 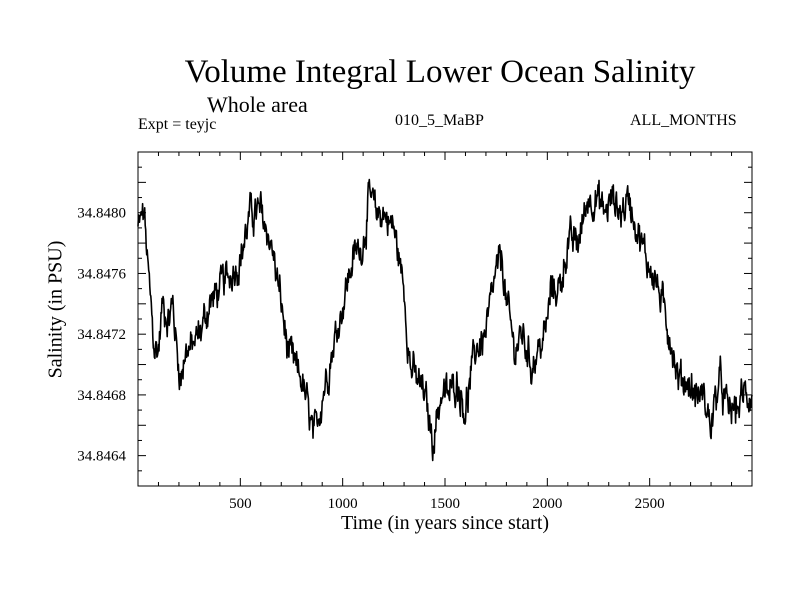 I want to click on months-label: ALL_MONTHS, so click(x=683, y=120).